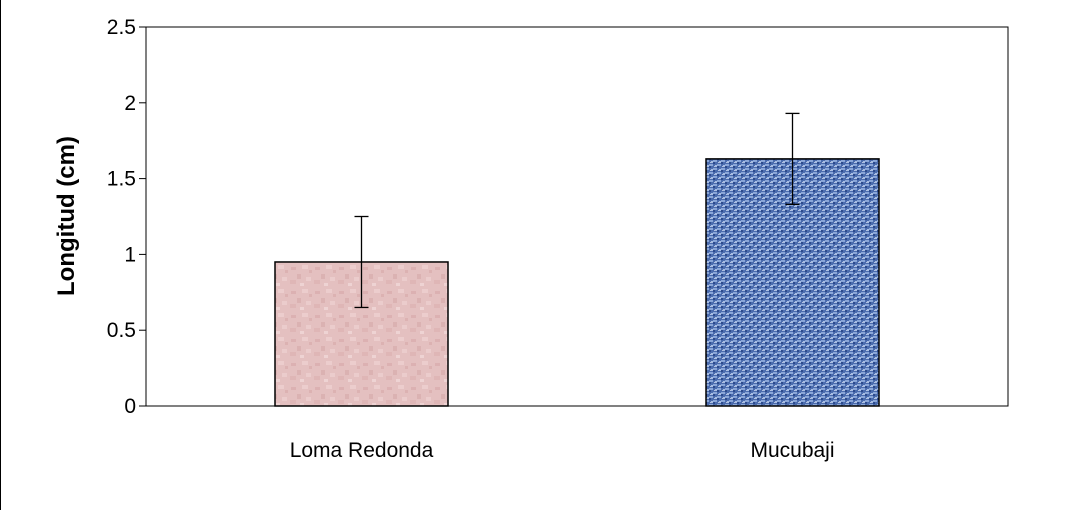 Image resolution: width=1067 pixels, height=510 pixels. What do you see at coordinates (562, 450) in the screenshot?
I see `x-axis-labels: Loma Redonda Mucubaji` at bounding box center [562, 450].